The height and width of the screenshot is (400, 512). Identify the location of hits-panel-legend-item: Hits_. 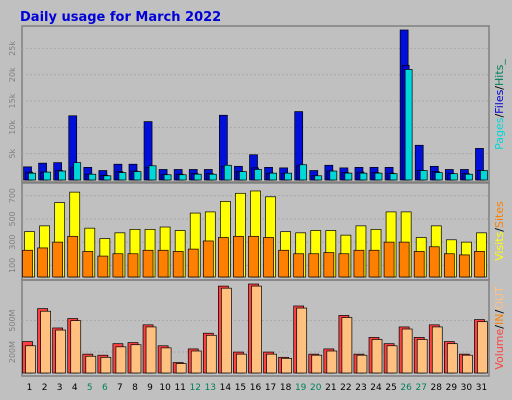
(499, 72).